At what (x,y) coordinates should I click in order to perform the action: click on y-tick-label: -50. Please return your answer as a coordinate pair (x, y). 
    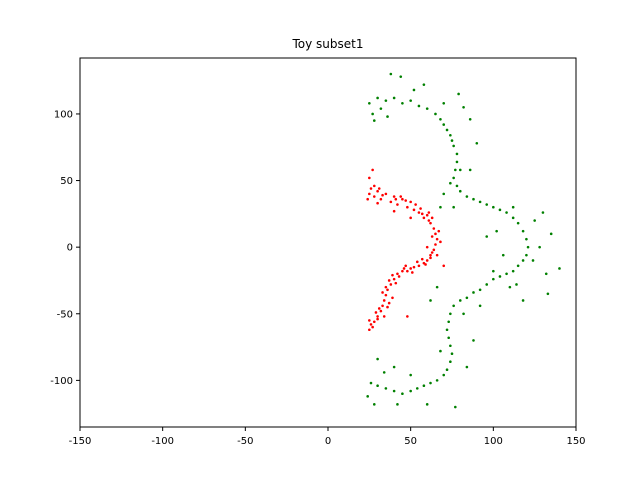
    Looking at the image, I should click on (65, 314).